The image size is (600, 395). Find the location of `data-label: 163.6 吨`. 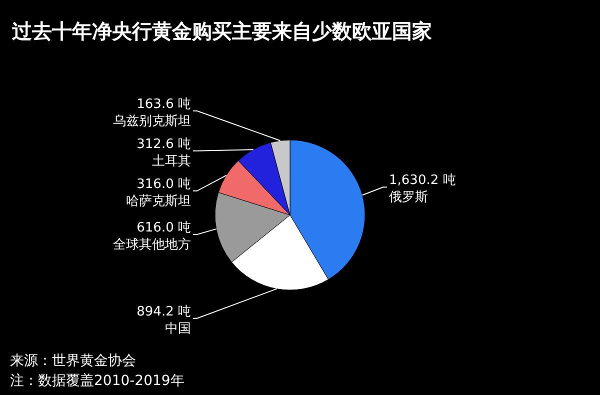

data-label: 163.6 吨 is located at coordinates (163, 104).